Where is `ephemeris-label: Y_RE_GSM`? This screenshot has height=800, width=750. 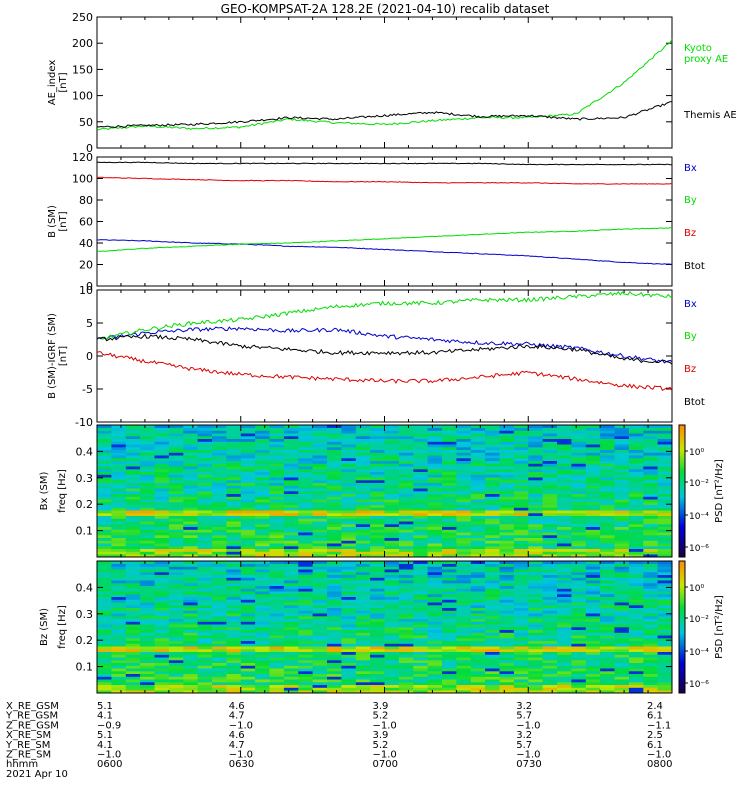
ephemeris-label: Y_RE_GSM is located at coordinates (31, 716).